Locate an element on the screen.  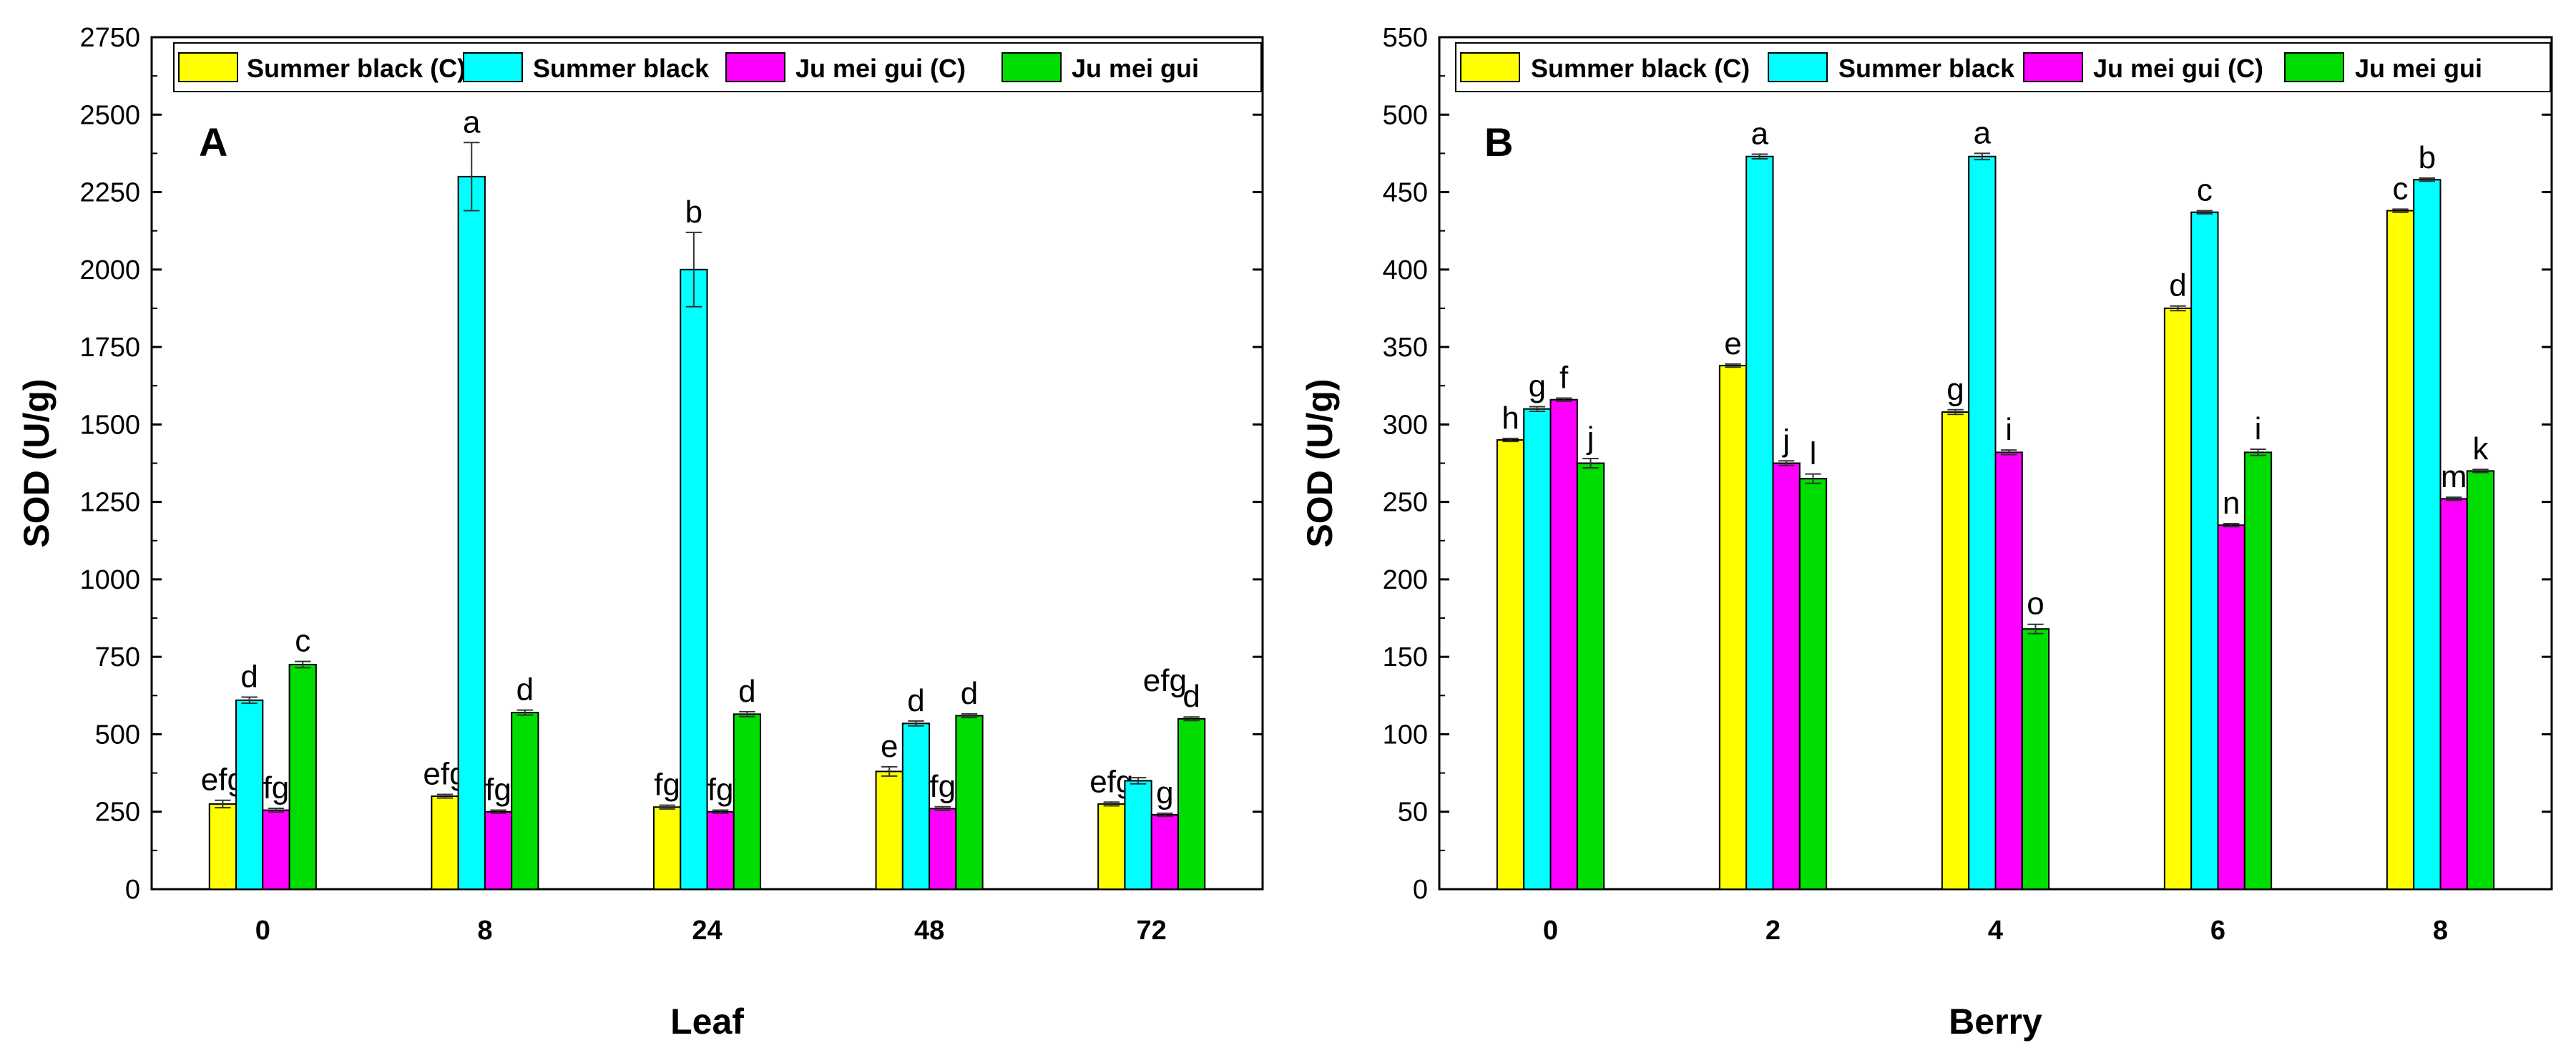
x-axis-title: Berry is located at coordinates (1995, 1021).